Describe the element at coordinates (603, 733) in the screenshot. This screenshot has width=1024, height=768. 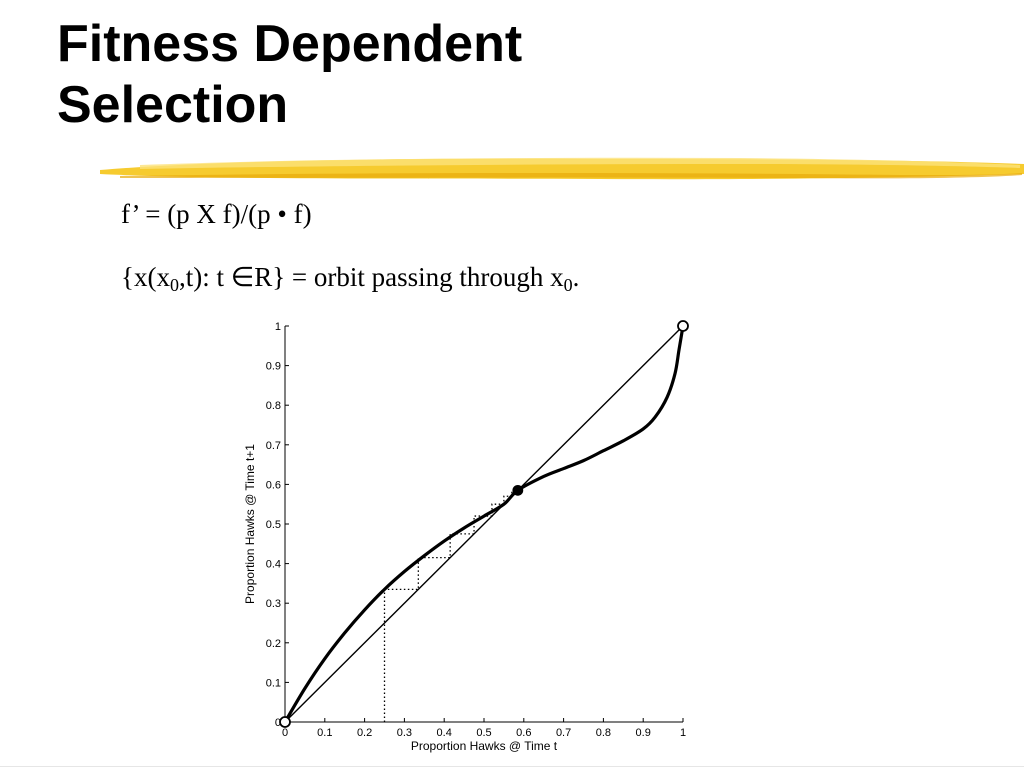
I see `x-tick-label: 0.8` at that location.